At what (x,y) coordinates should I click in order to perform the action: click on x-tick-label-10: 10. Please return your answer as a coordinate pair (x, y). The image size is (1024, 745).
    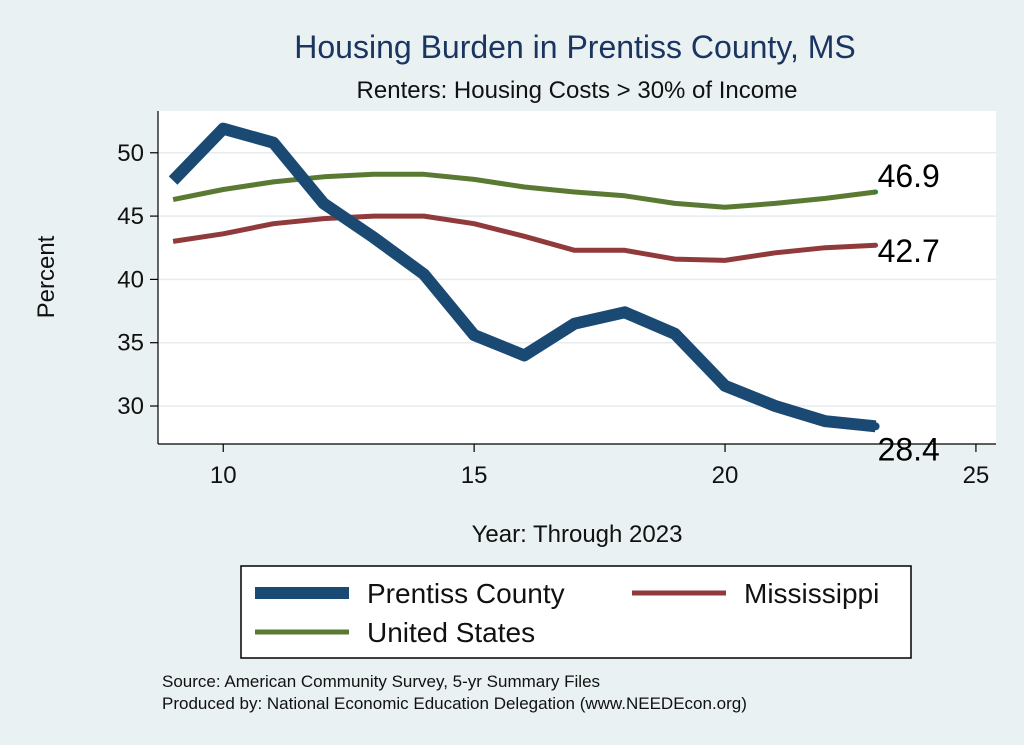
    Looking at the image, I should click on (223, 475).